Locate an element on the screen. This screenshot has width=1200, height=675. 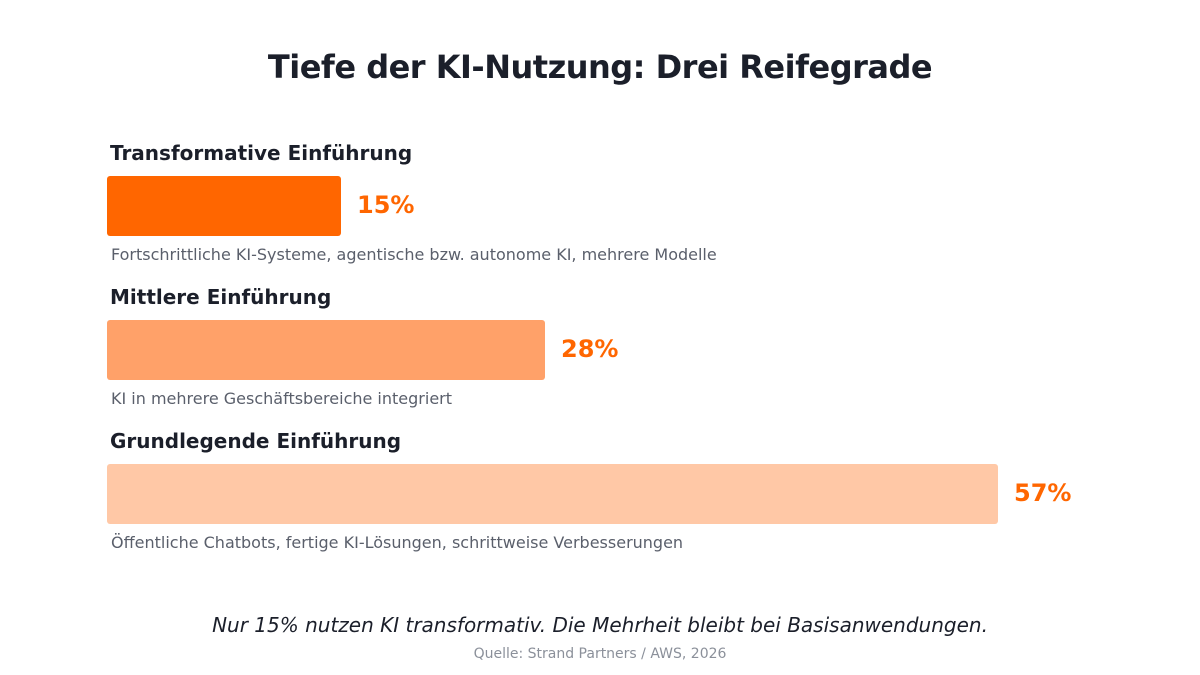
bar-value-label: 57% is located at coordinates (1043, 493).